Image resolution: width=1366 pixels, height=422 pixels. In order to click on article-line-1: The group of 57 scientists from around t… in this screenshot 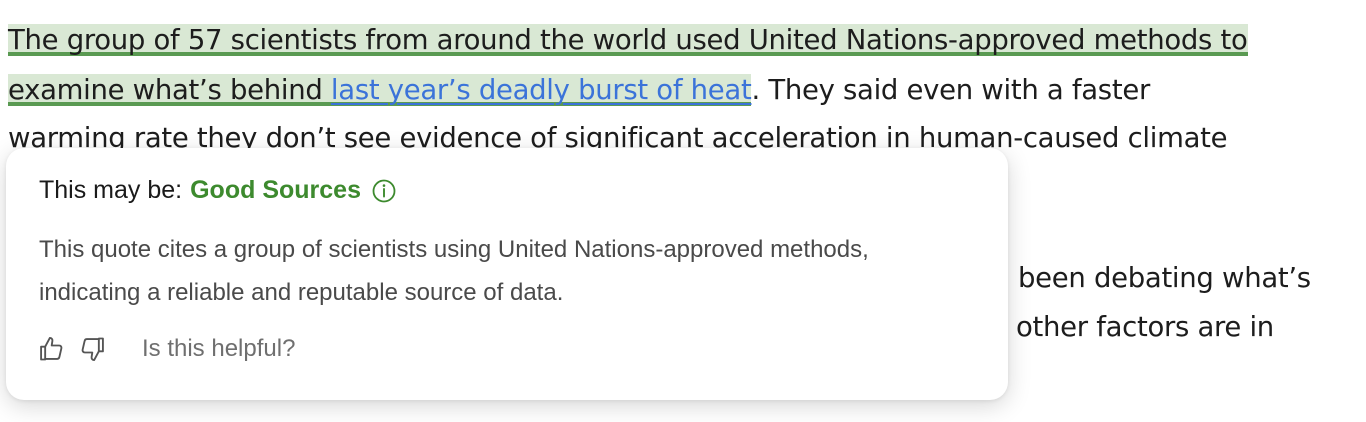, I will do `click(628, 40)`.